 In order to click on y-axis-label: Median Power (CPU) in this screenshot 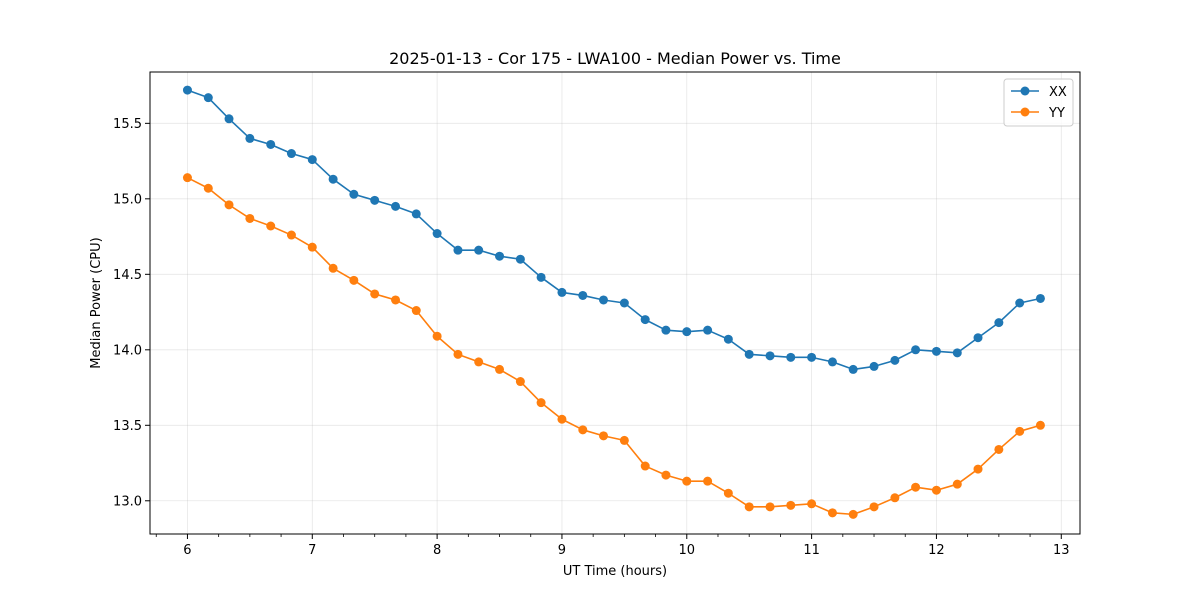, I will do `click(96, 302)`.